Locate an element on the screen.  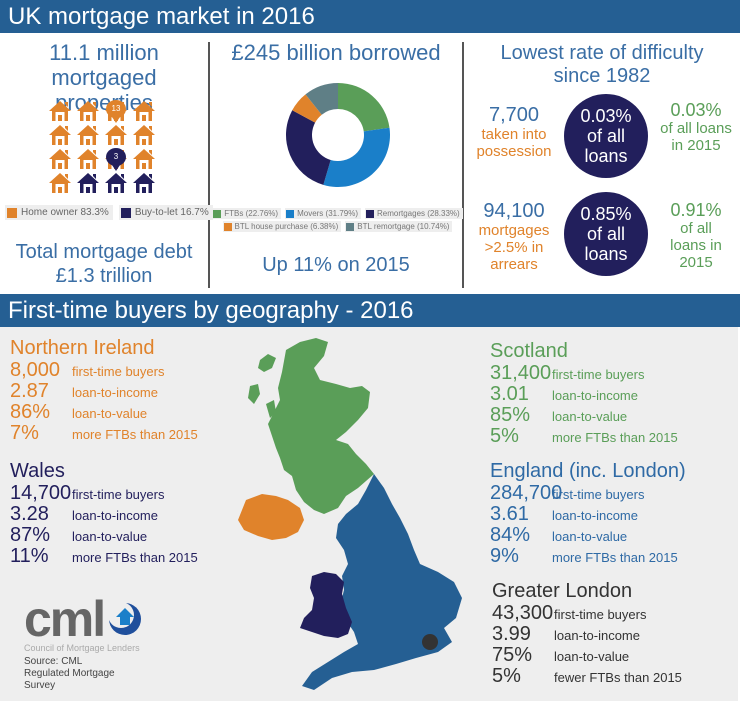
region-stat-row: 14,700 first-time buyers is located at coordinates (104, 493).